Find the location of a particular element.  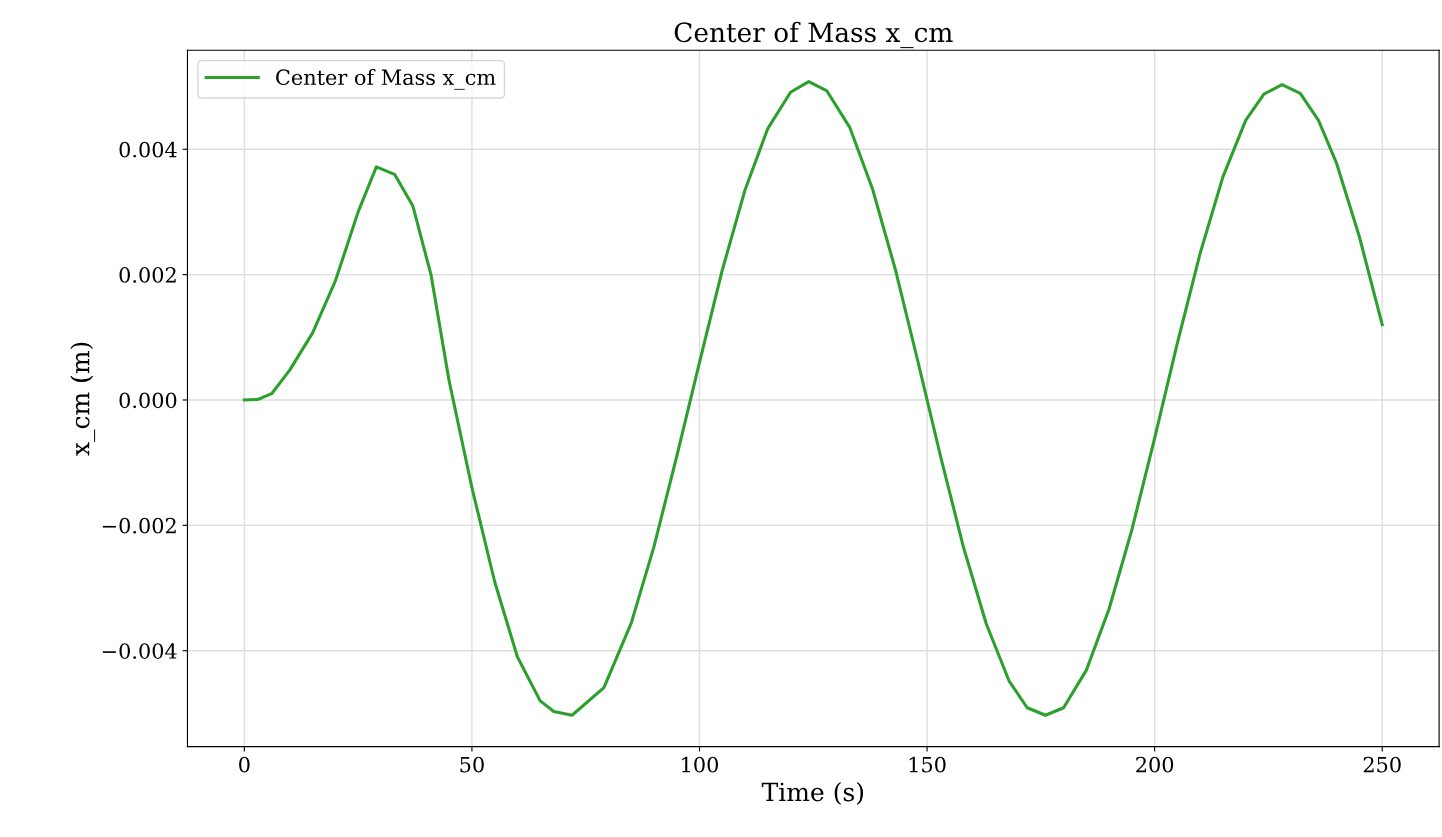

y-tick-label: 0.004 is located at coordinates (148, 149).